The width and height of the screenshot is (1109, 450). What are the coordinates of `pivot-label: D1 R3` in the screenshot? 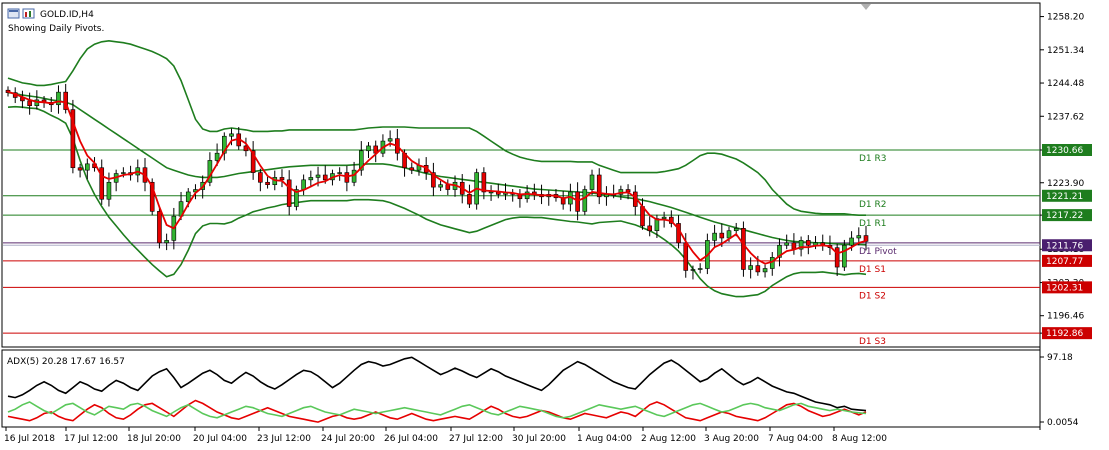 It's located at (873, 159).